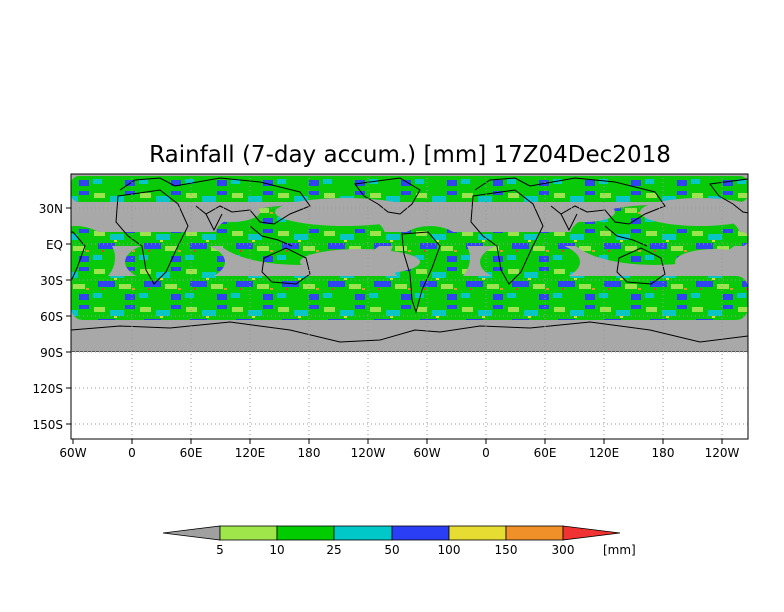  What do you see at coordinates (409, 336) in the screenshot?
I see `antarctica` at bounding box center [409, 336].